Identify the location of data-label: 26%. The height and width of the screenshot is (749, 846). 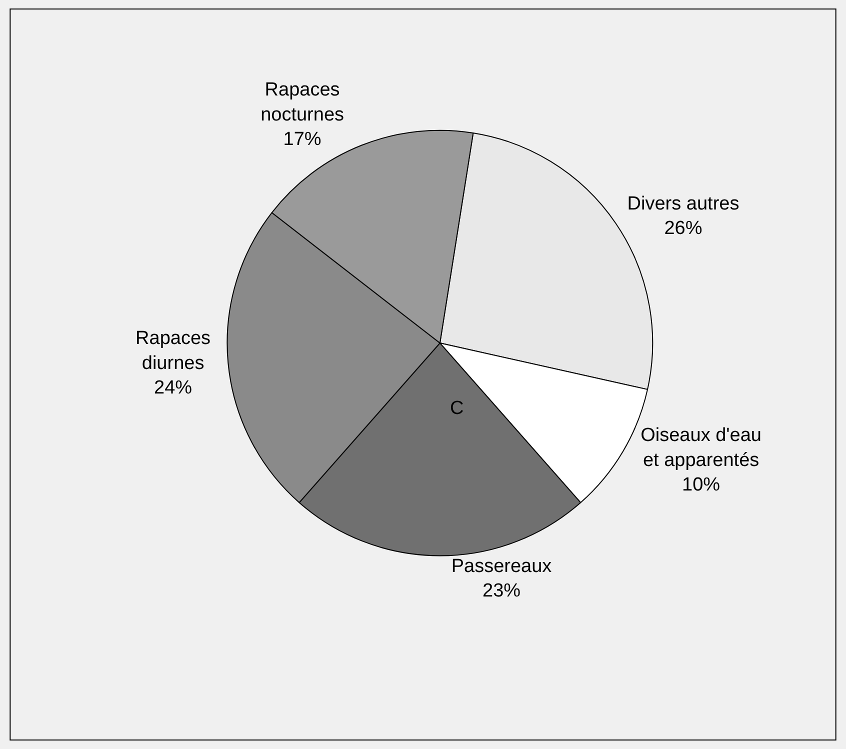
(683, 229).